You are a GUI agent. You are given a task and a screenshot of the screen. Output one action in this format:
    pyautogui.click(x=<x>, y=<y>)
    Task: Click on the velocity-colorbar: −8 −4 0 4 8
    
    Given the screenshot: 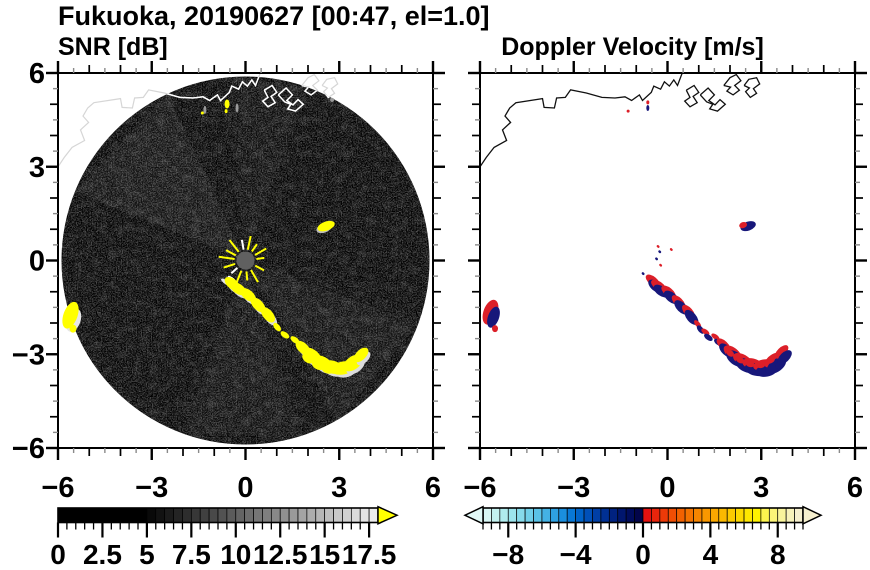 What is the action you would take?
    pyautogui.click(x=643, y=537)
    